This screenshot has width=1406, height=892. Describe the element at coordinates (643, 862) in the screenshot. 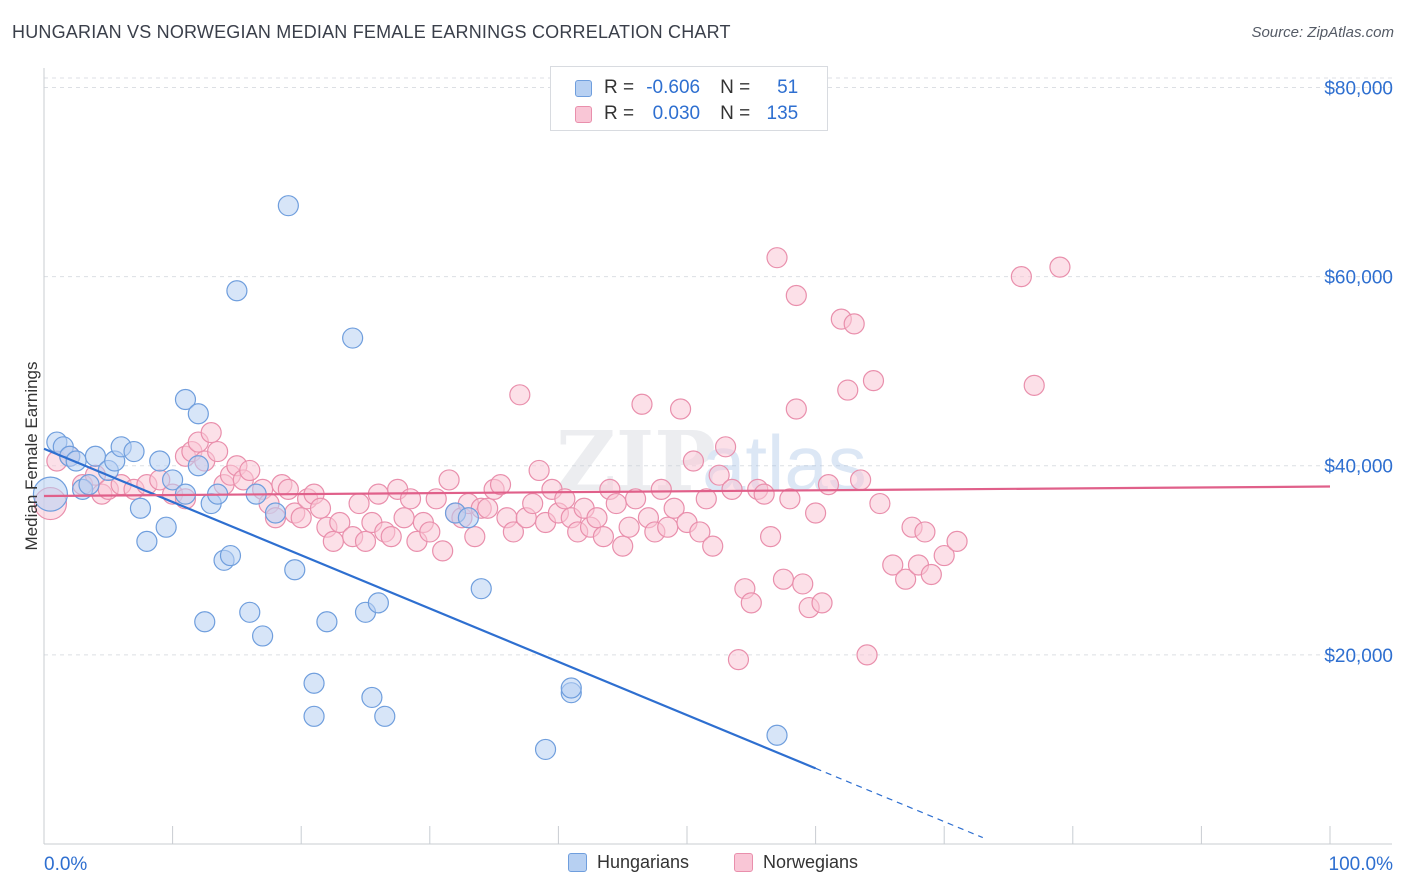

I see `legend-label-hungarians: Hungarians` at that location.